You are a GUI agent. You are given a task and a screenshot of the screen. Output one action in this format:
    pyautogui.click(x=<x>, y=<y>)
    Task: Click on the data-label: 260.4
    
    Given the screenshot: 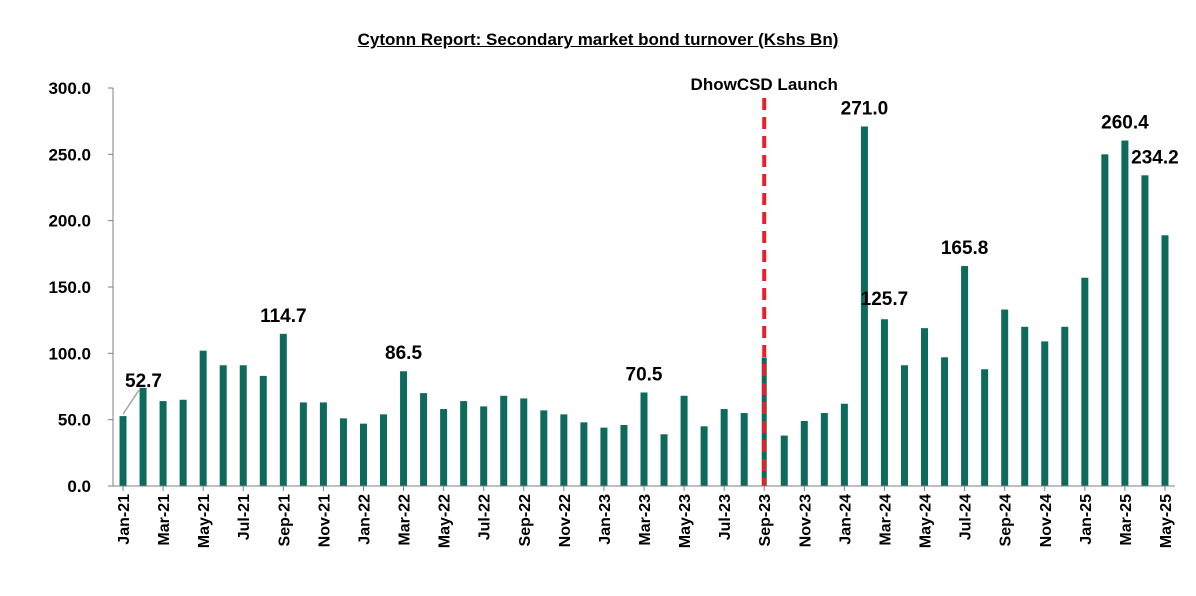 What is the action you would take?
    pyautogui.click(x=1125, y=123)
    